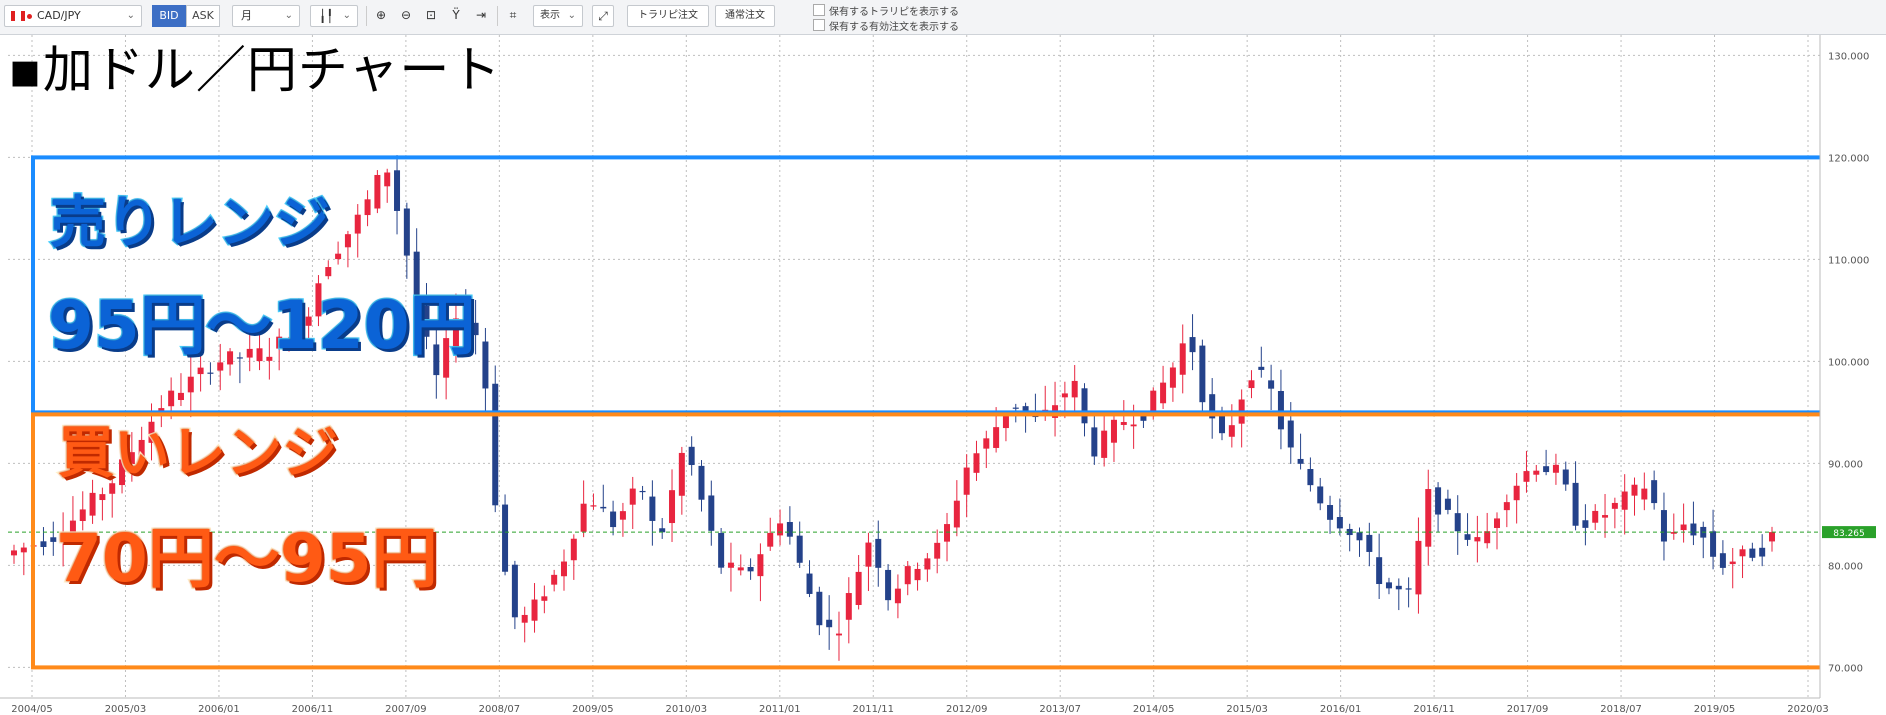 The height and width of the screenshot is (715, 1886). Describe the element at coordinates (1621, 709) in the screenshot. I see `x-tick-label: 2018/07` at that location.